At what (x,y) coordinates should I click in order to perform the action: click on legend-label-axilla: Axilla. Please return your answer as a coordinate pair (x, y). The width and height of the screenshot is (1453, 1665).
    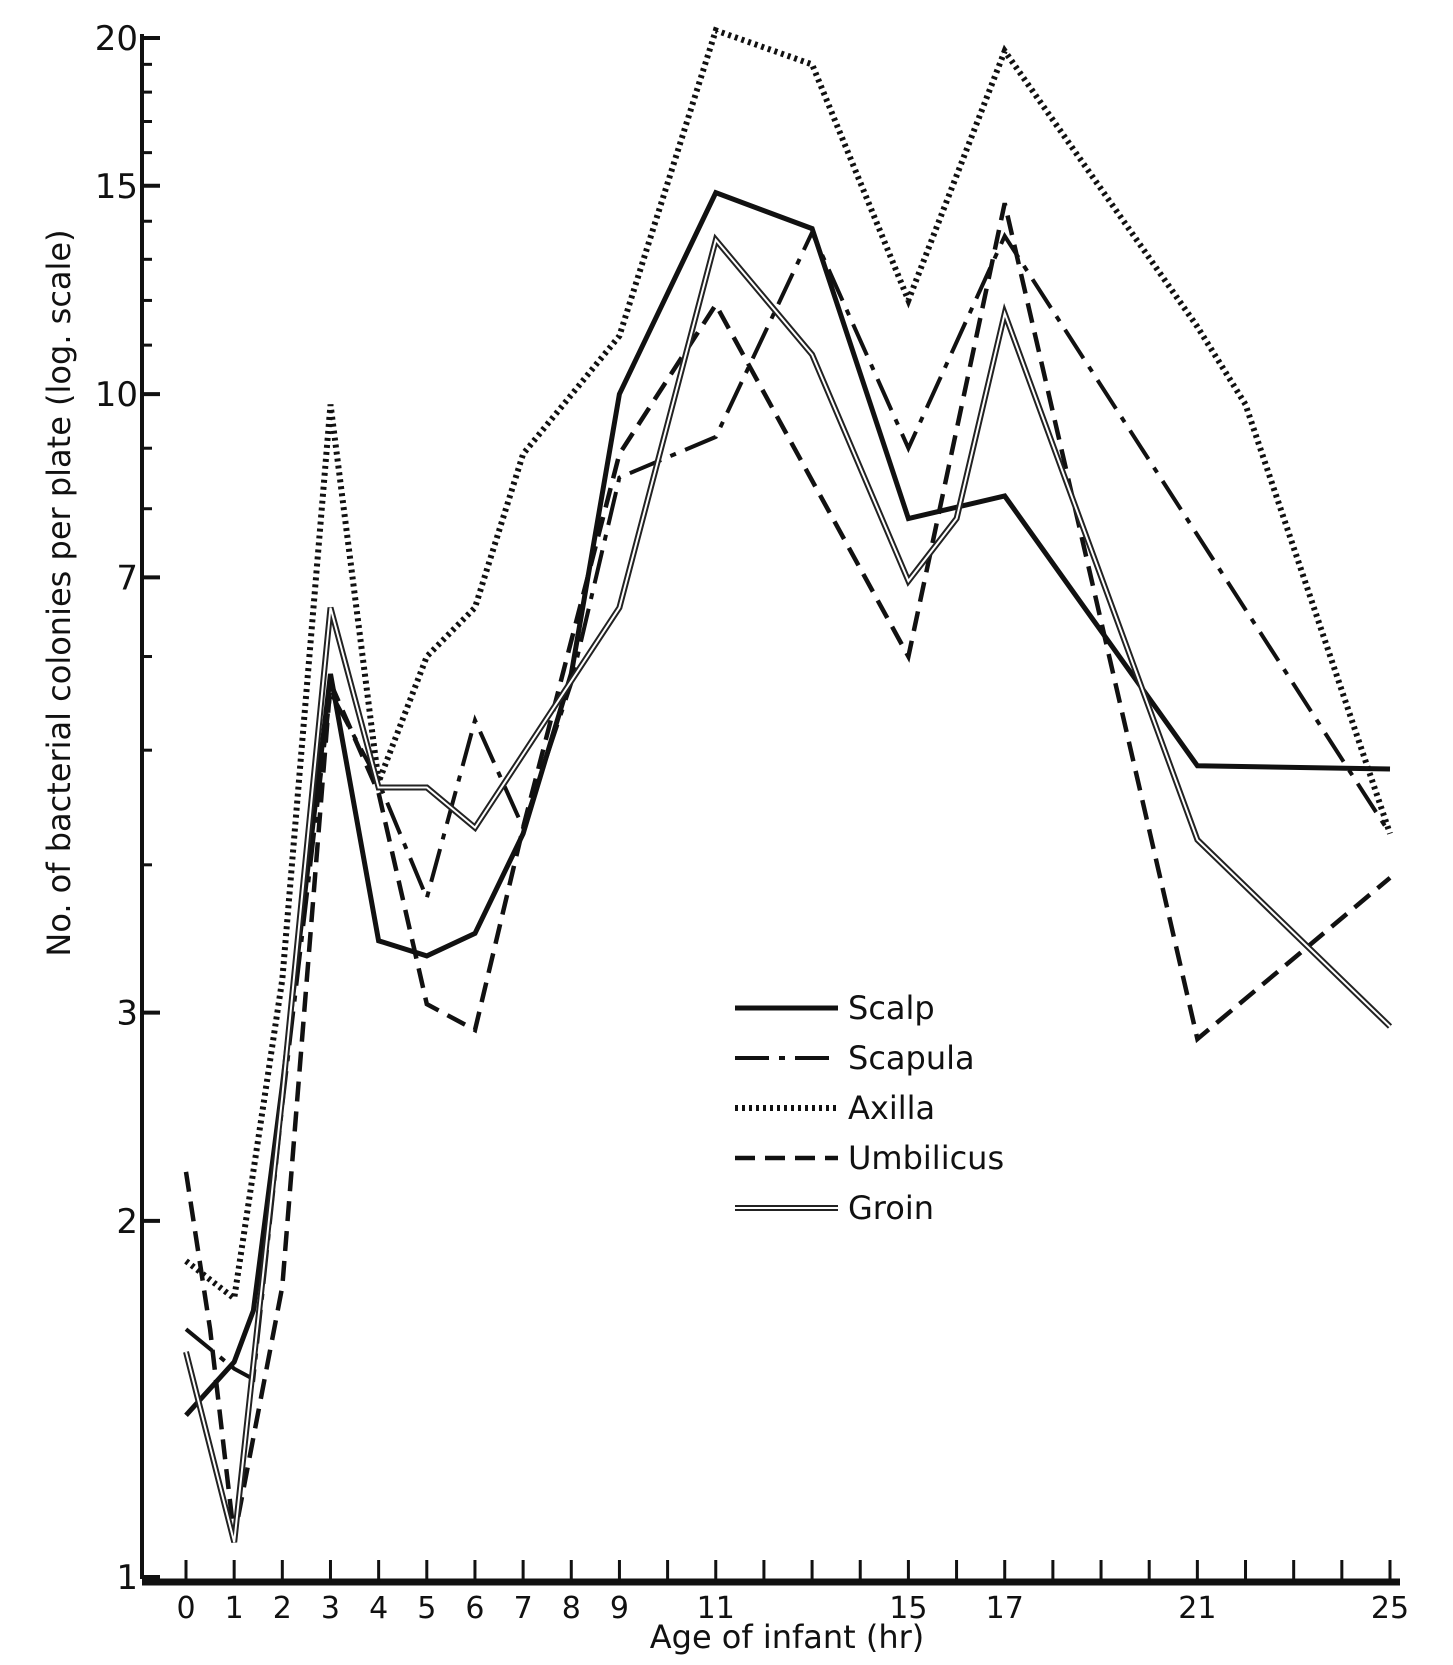
    Looking at the image, I should click on (891, 1108).